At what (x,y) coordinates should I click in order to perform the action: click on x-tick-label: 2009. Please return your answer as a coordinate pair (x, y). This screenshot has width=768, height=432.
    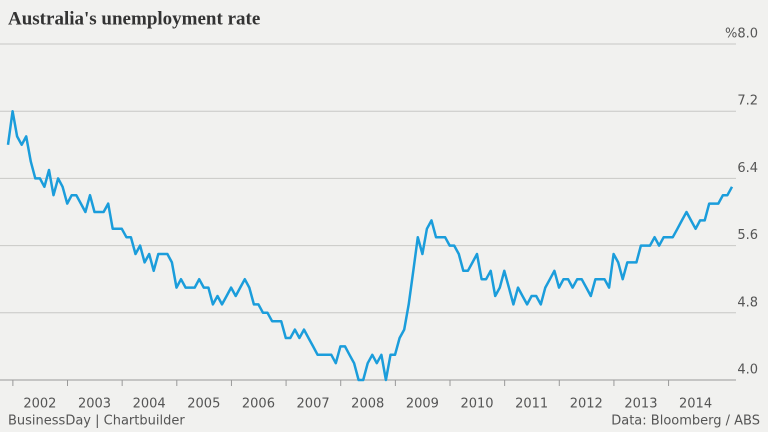
    Looking at the image, I should click on (422, 404).